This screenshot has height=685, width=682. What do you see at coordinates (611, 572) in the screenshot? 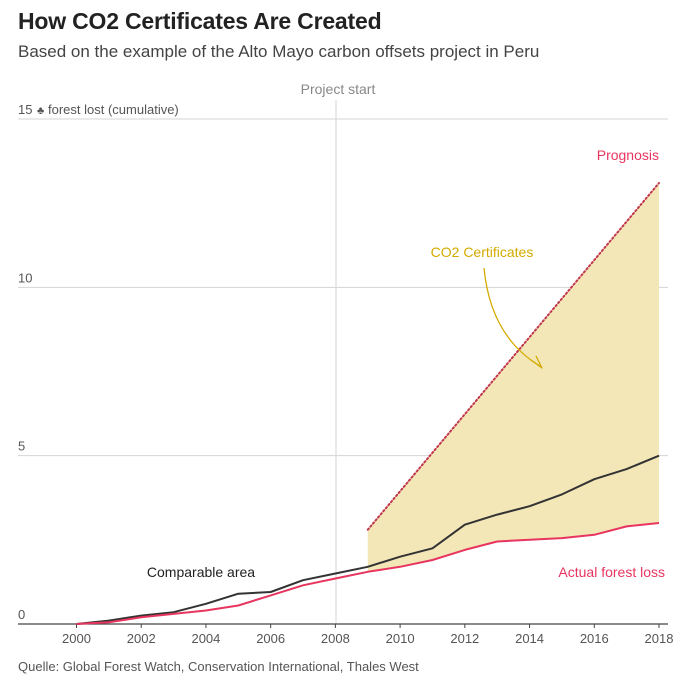
I see `actual-forest-loss-label: Actual forest loss` at bounding box center [611, 572].